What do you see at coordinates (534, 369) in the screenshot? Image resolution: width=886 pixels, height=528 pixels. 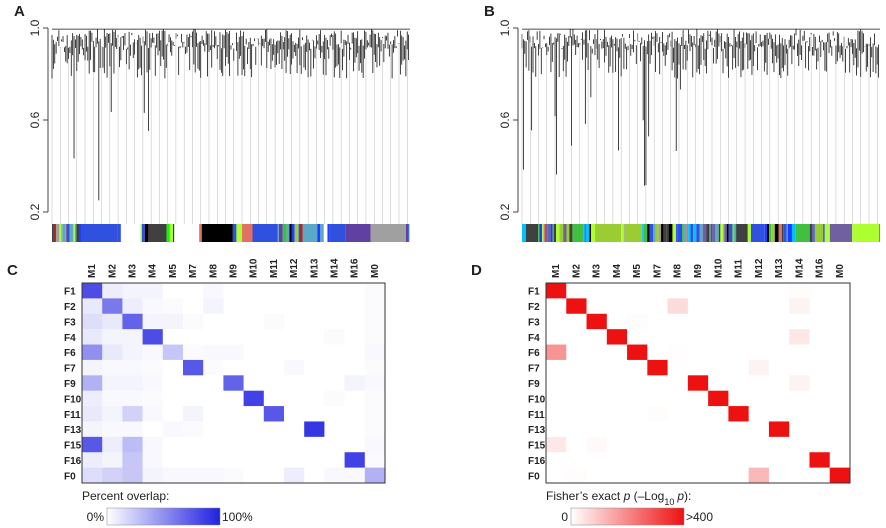 I see `row-label: F7` at bounding box center [534, 369].